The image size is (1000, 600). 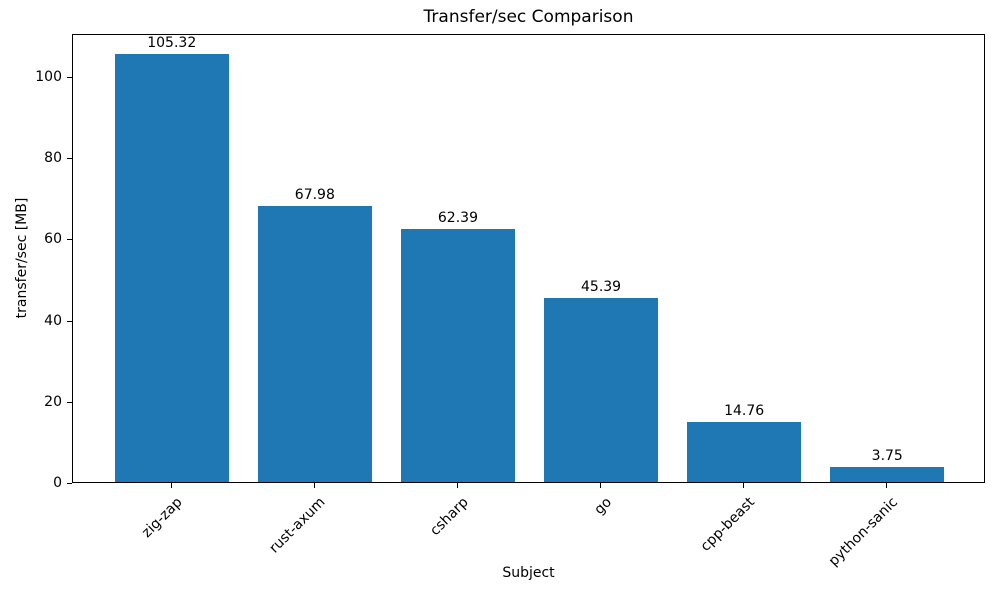 What do you see at coordinates (744, 452) in the screenshot?
I see `bar-cpp-beast` at bounding box center [744, 452].